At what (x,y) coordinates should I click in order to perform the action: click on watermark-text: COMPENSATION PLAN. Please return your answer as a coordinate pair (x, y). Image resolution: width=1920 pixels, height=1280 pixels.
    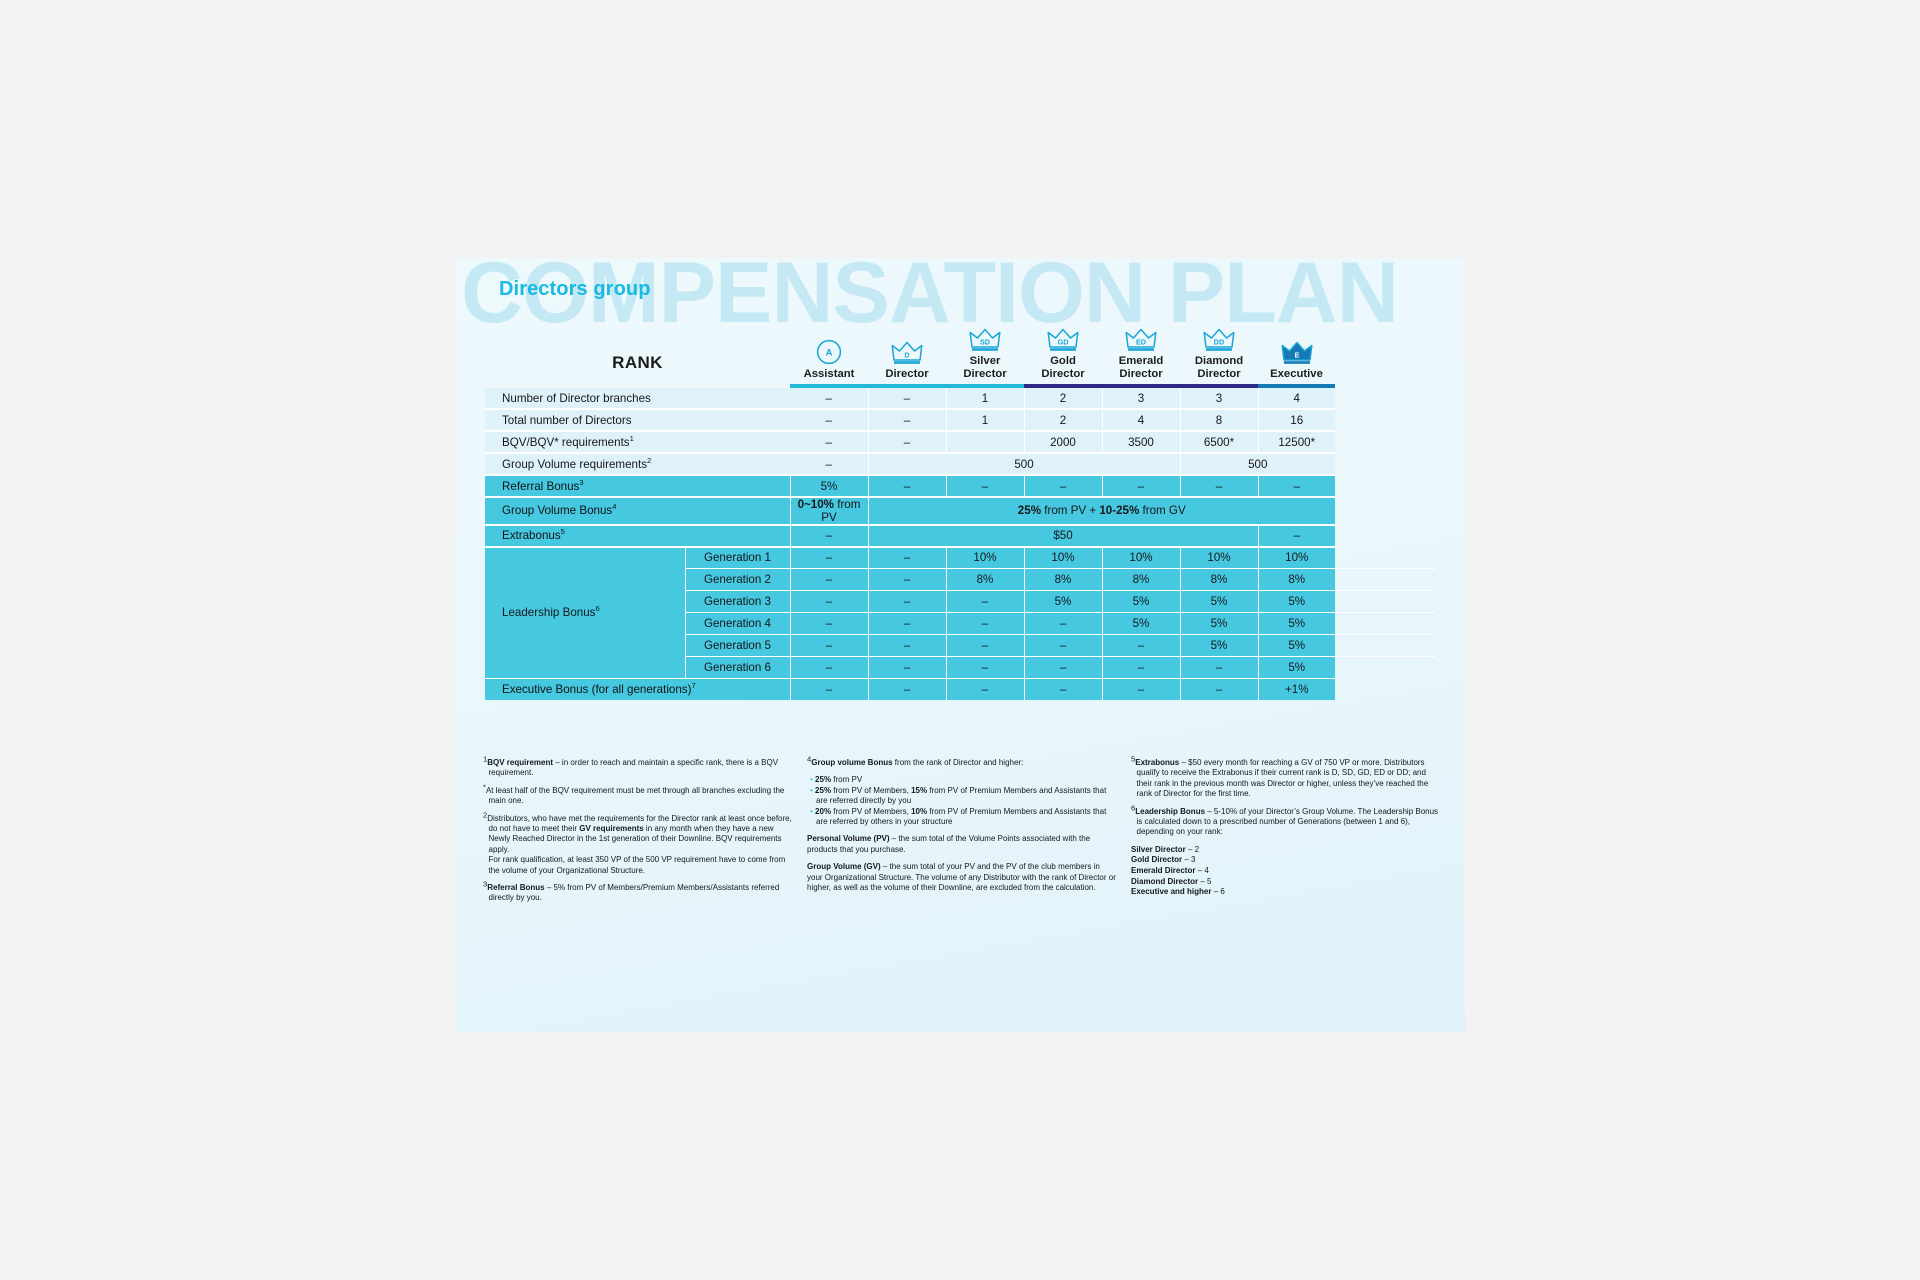
    Looking at the image, I should click on (930, 299).